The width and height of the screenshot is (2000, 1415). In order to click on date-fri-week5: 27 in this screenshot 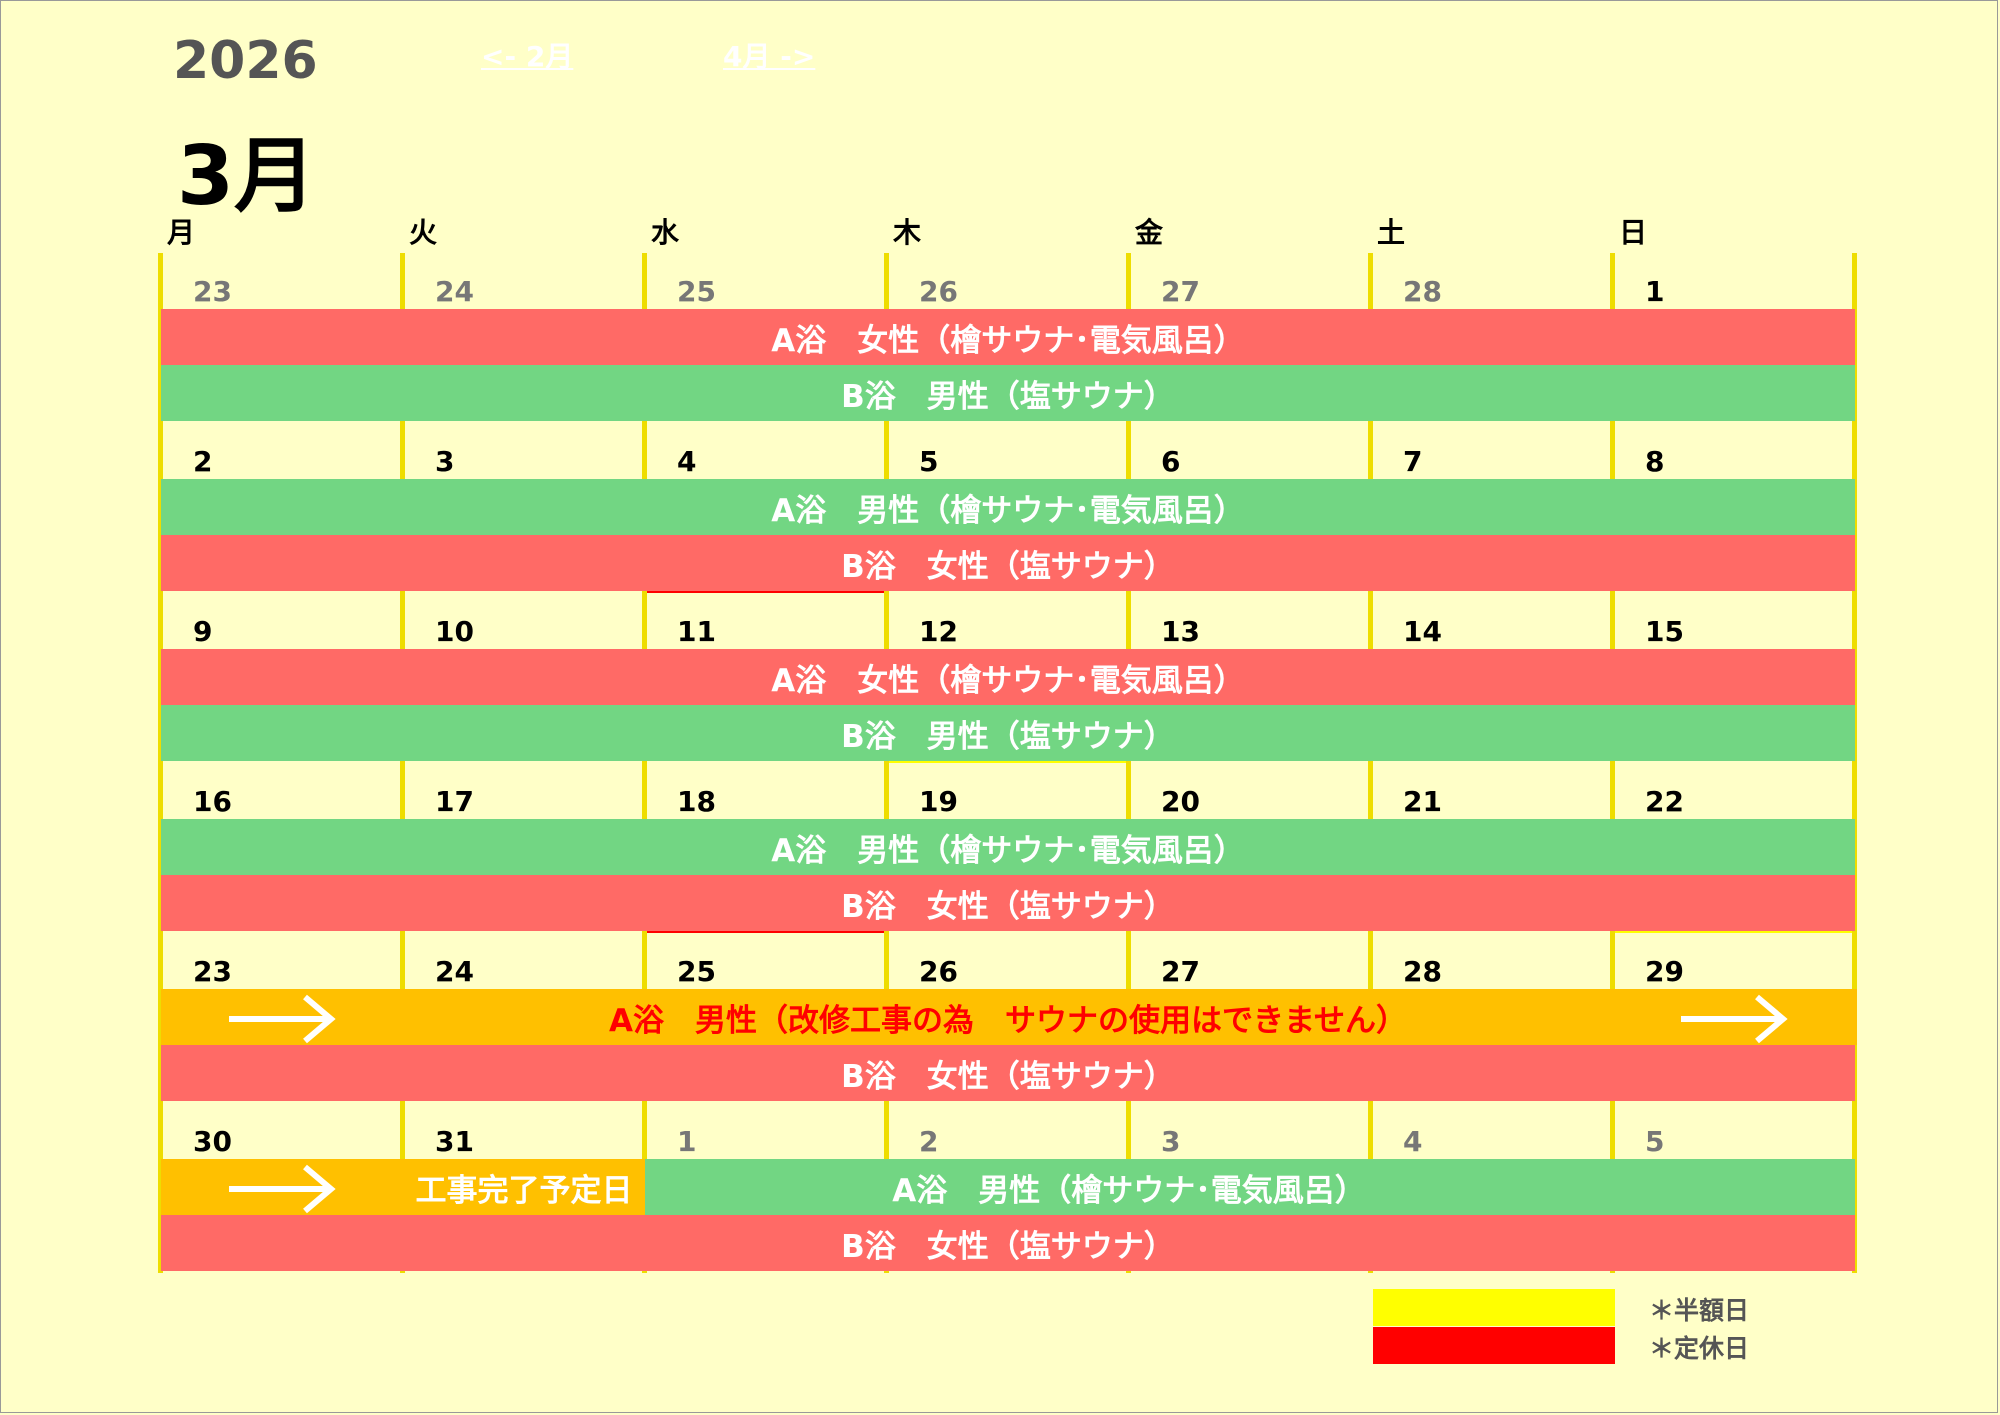, I will do `click(1180, 971)`.